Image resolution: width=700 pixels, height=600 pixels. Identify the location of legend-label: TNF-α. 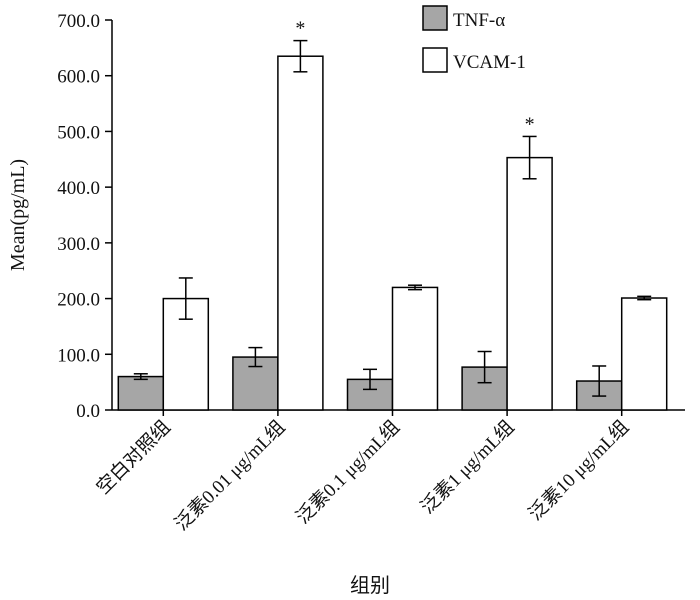
(479, 20).